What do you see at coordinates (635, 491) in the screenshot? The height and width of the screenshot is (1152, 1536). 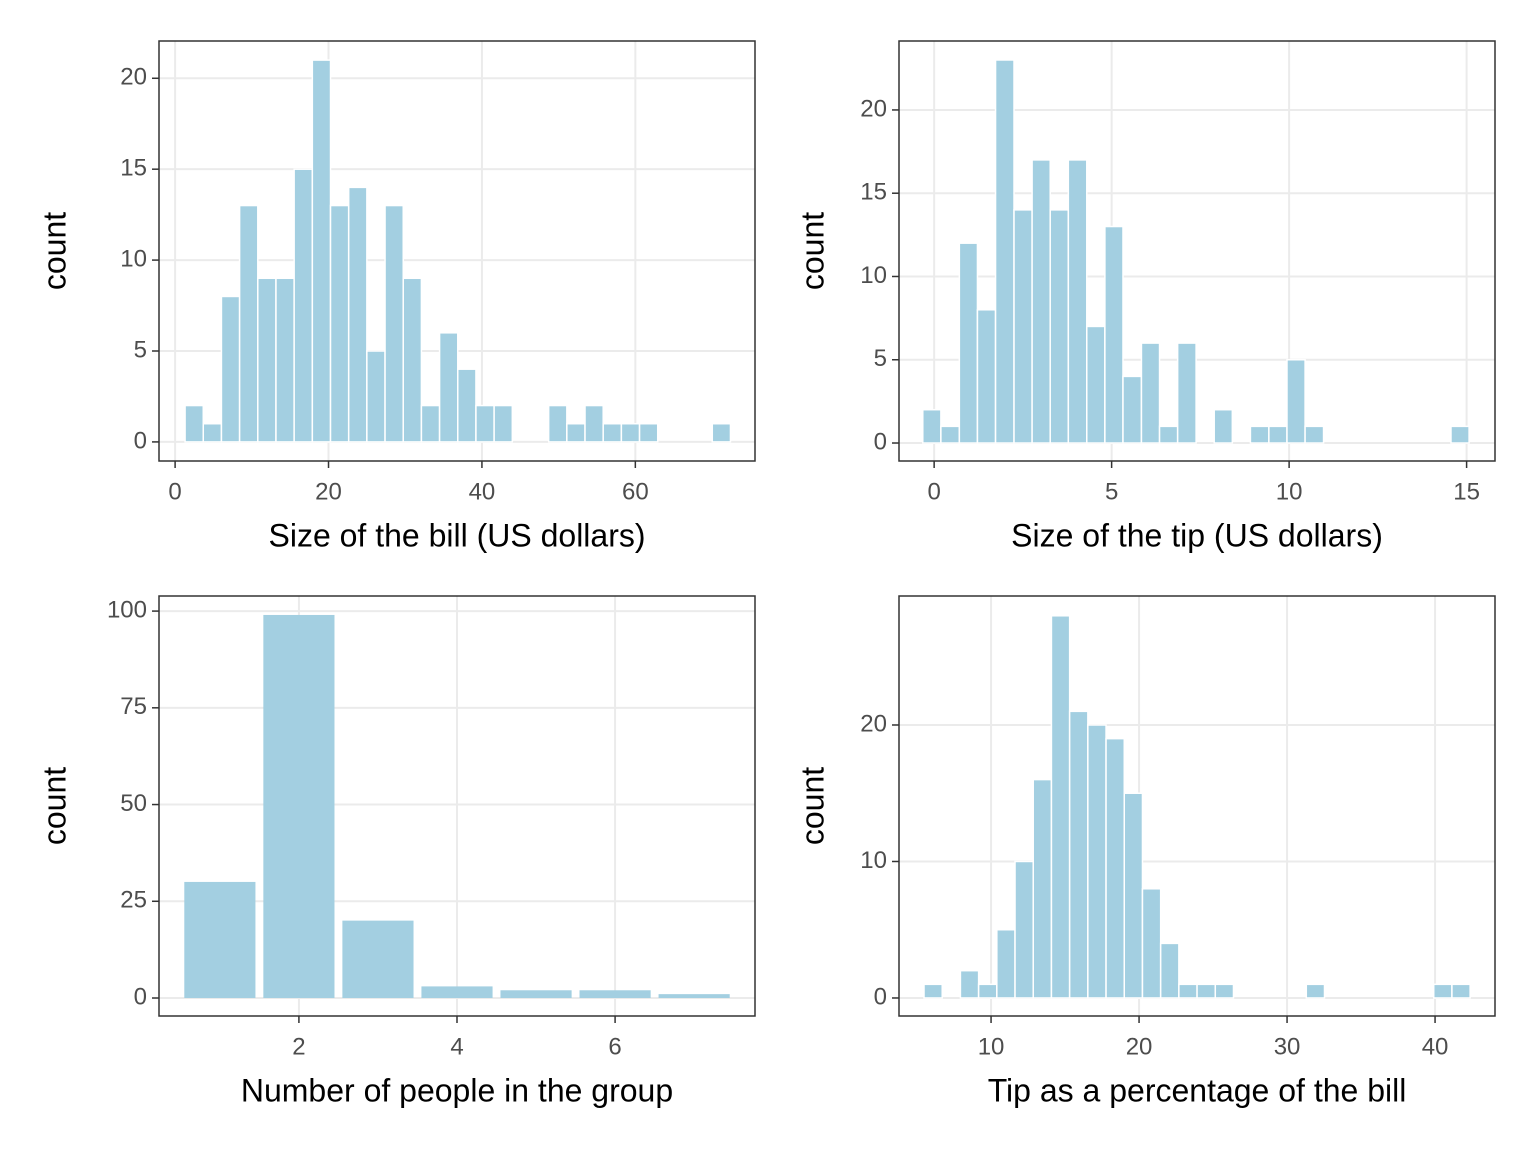 I see `x-tick-label: 60` at bounding box center [635, 491].